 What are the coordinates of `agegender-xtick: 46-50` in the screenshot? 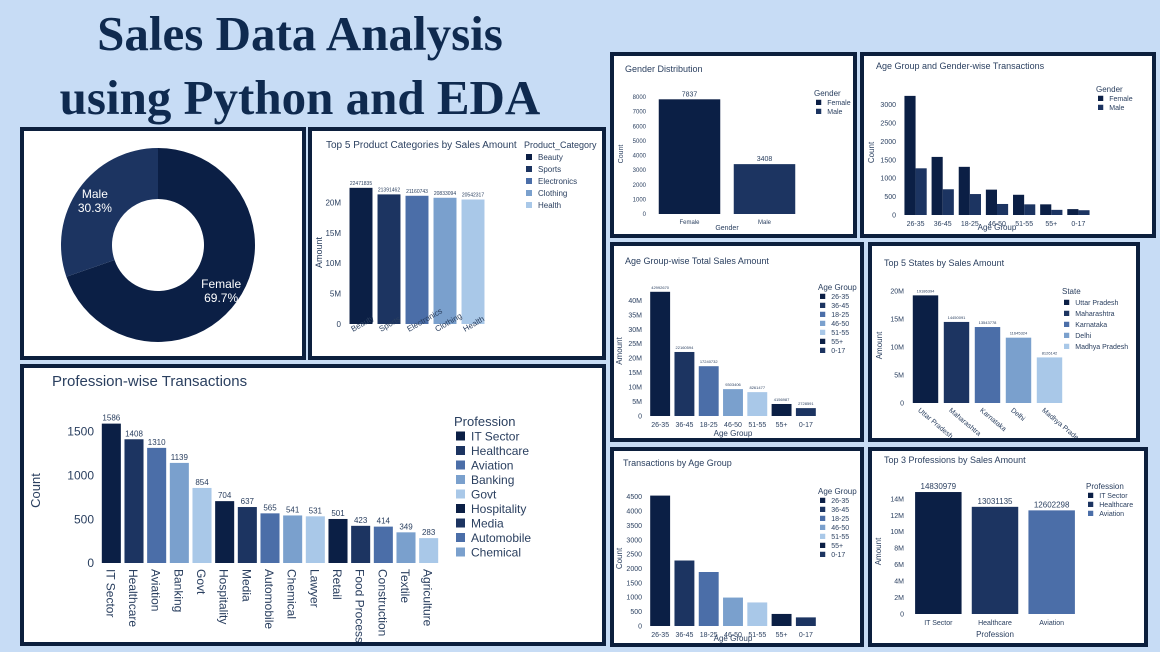 It's located at (997, 224).